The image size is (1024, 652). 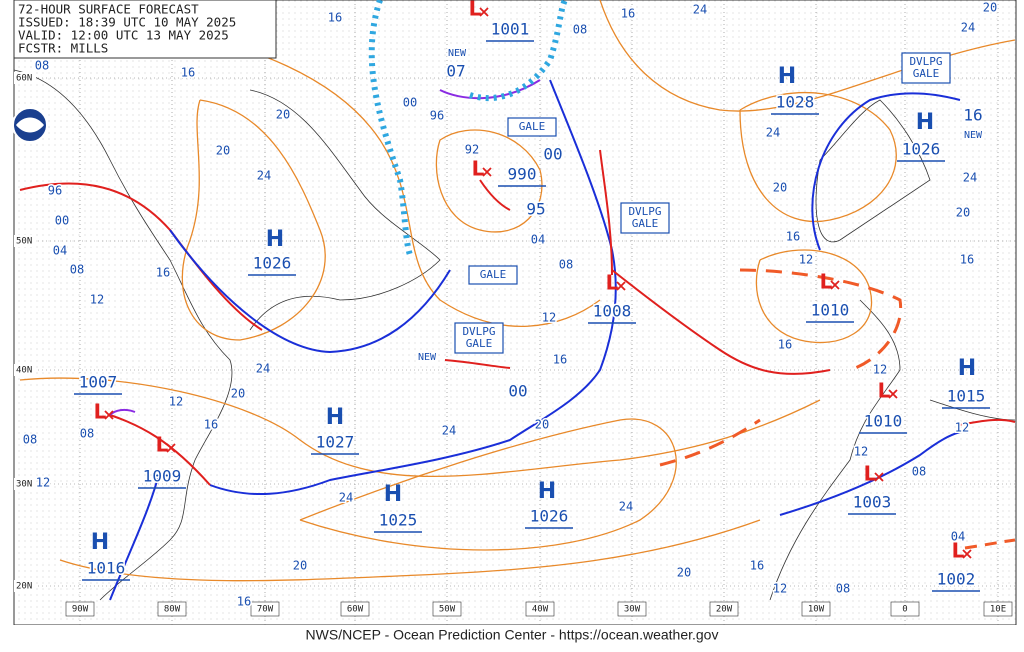 What do you see at coordinates (990, 544) in the screenshot?
I see `trough` at bounding box center [990, 544].